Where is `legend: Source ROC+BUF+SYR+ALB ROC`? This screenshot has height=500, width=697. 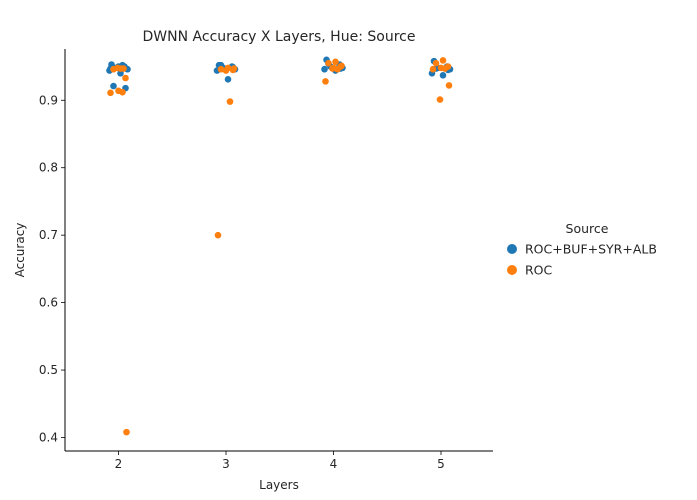 legend: Source ROC+BUF+SYR+ALB ROC is located at coordinates (582, 249).